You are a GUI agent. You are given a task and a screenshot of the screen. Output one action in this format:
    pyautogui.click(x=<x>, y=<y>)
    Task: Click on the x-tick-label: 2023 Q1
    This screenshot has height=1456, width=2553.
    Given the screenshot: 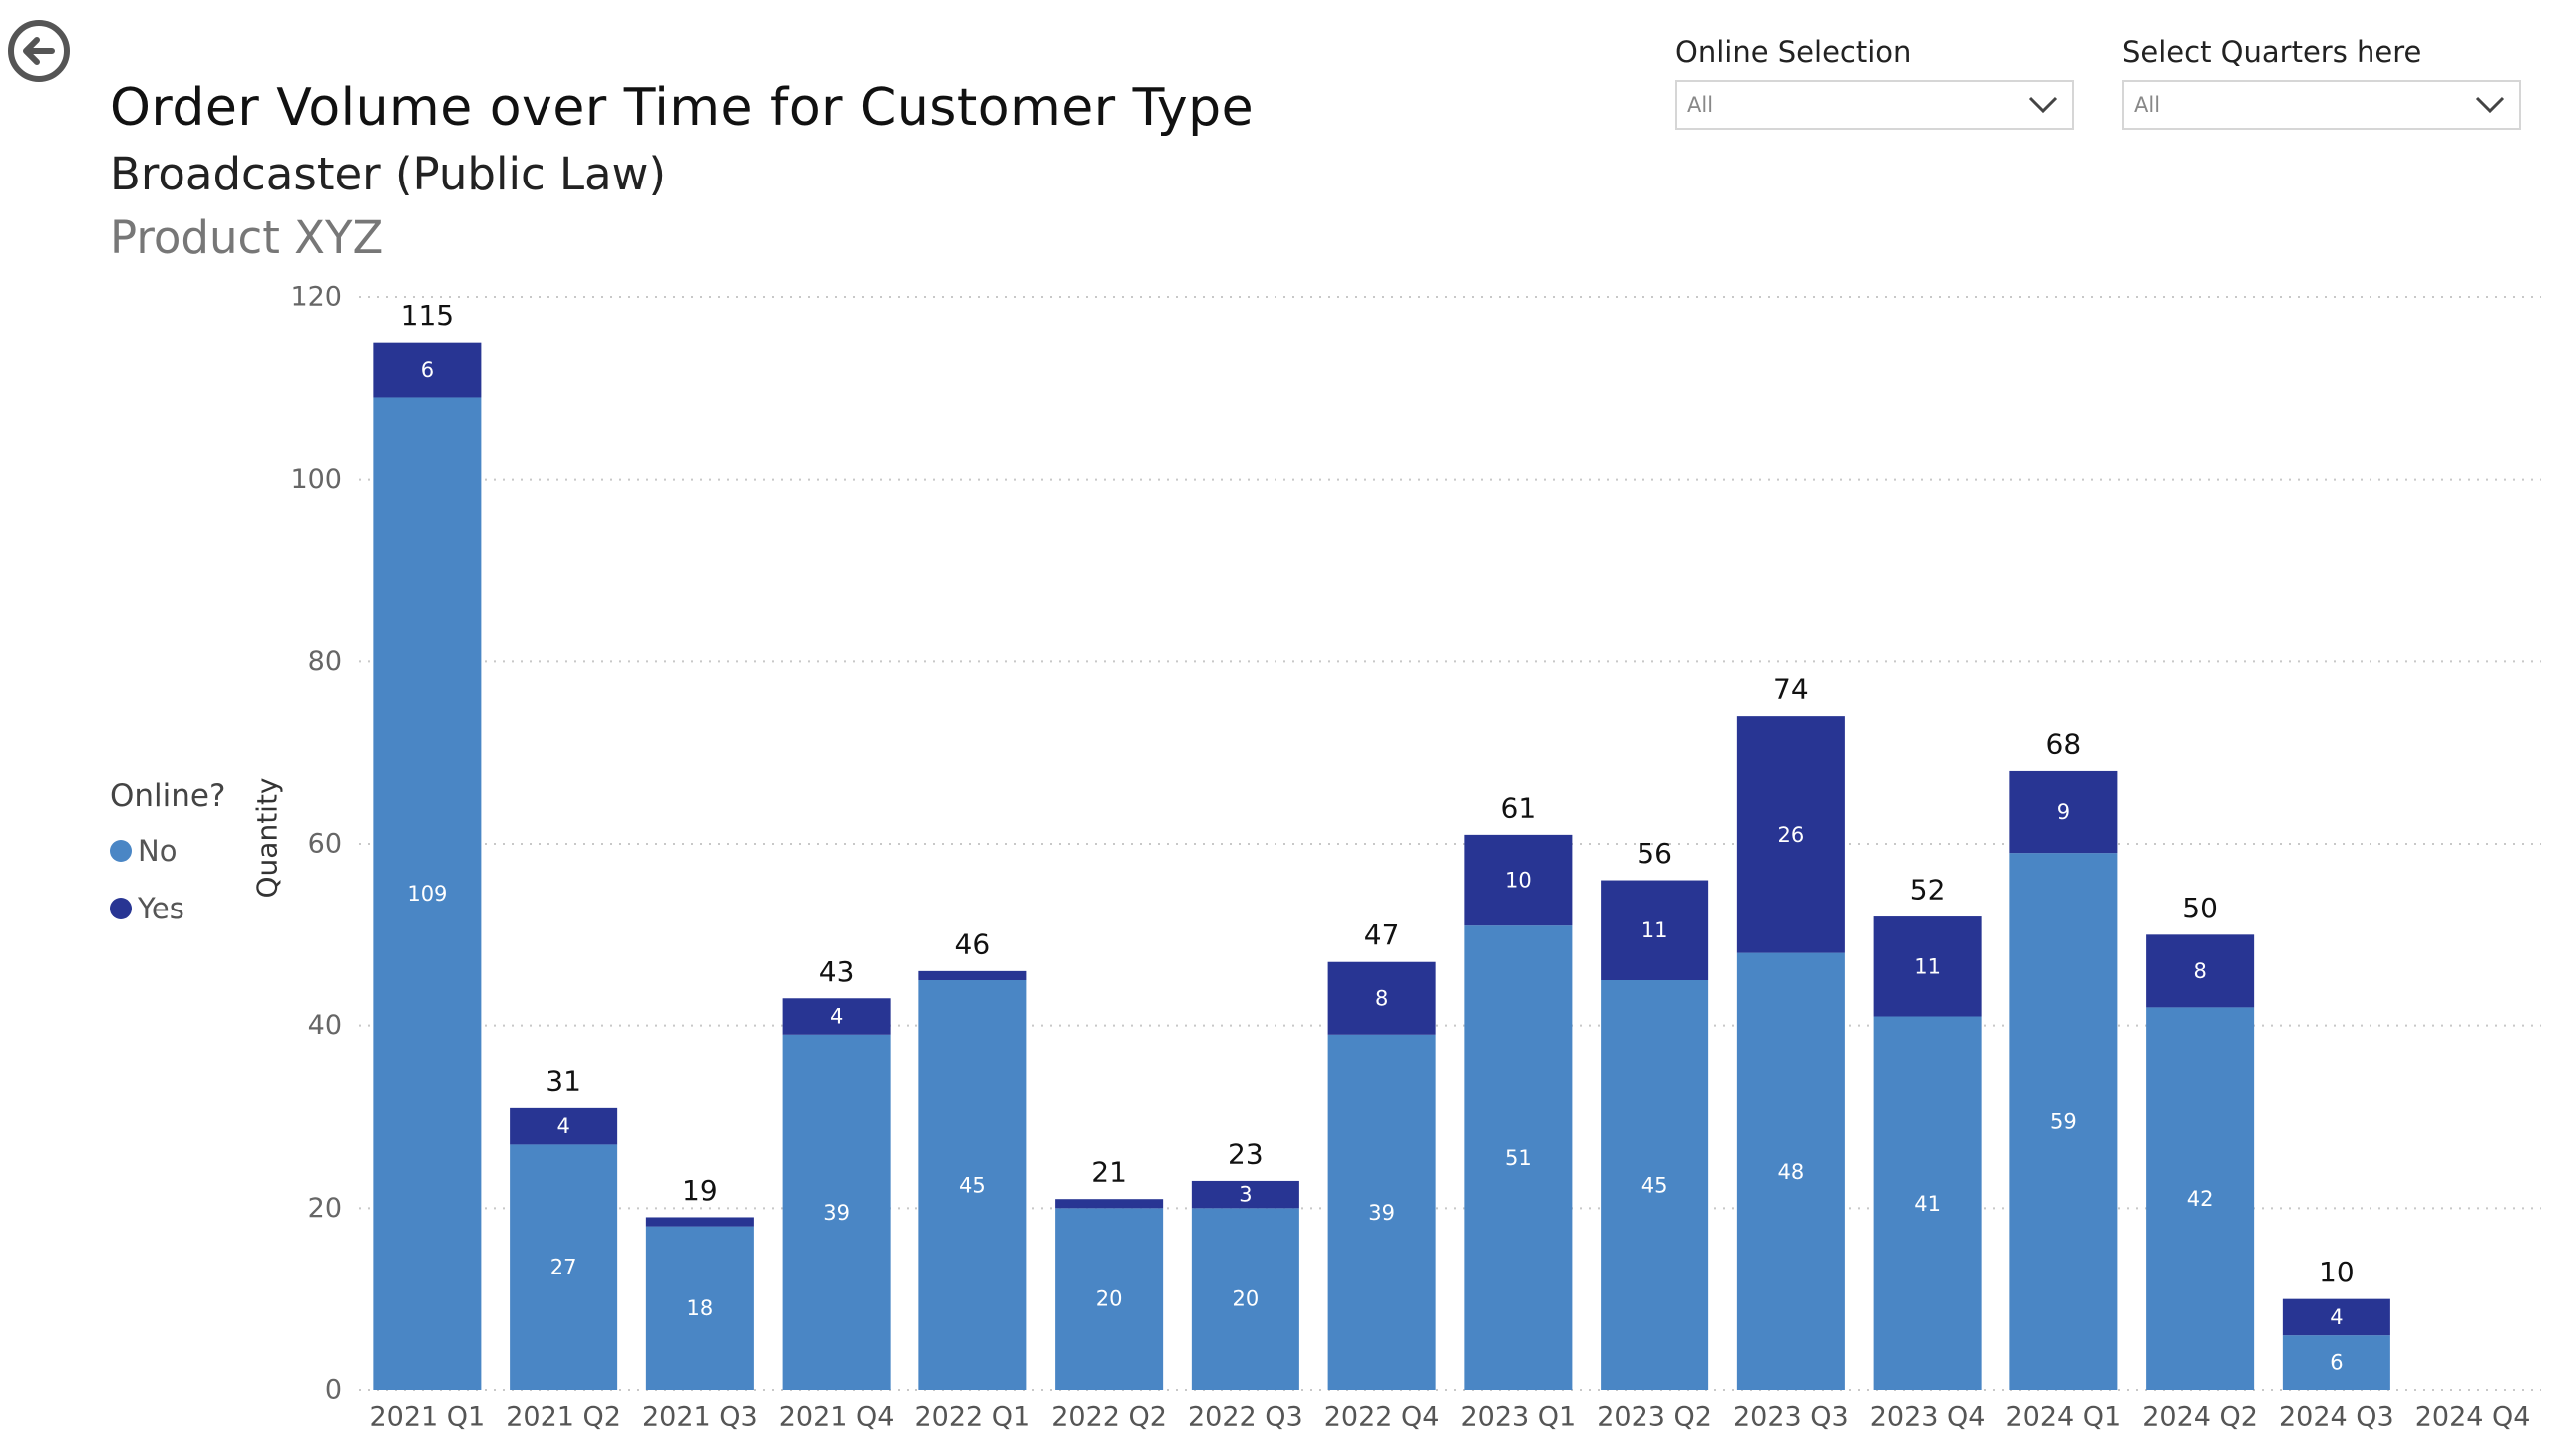 What is the action you would take?
    pyautogui.click(x=1519, y=1417)
    